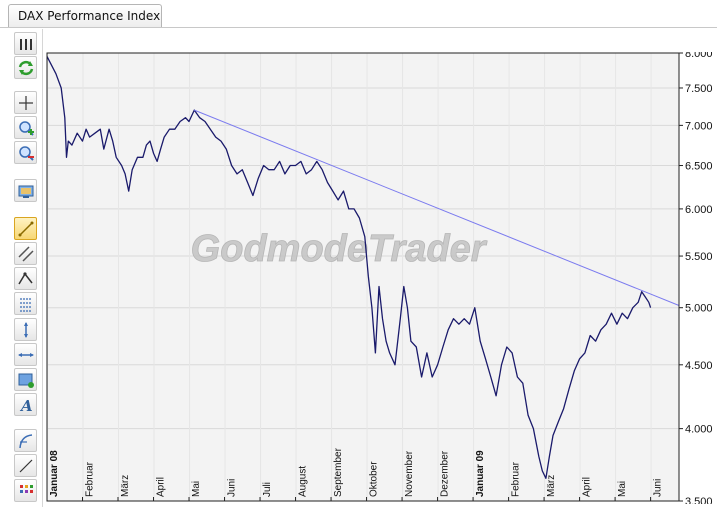 This screenshot has height=509, width=717. I want to click on trendline-button, so click(25, 228).